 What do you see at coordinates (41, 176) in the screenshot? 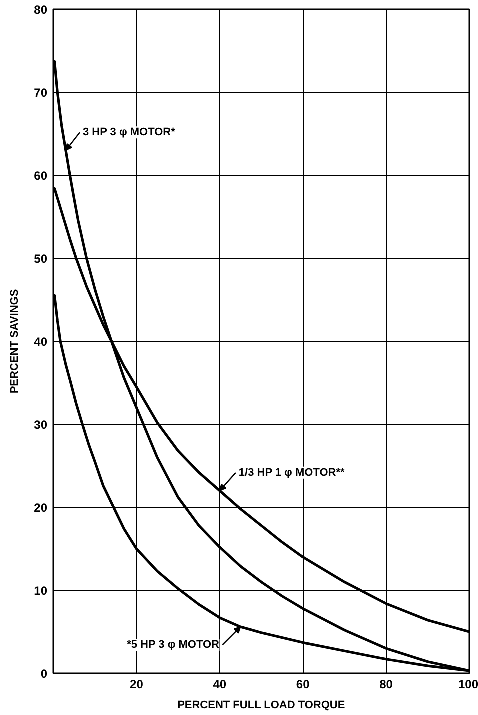
I see `y-tick-label: 60` at bounding box center [41, 176].